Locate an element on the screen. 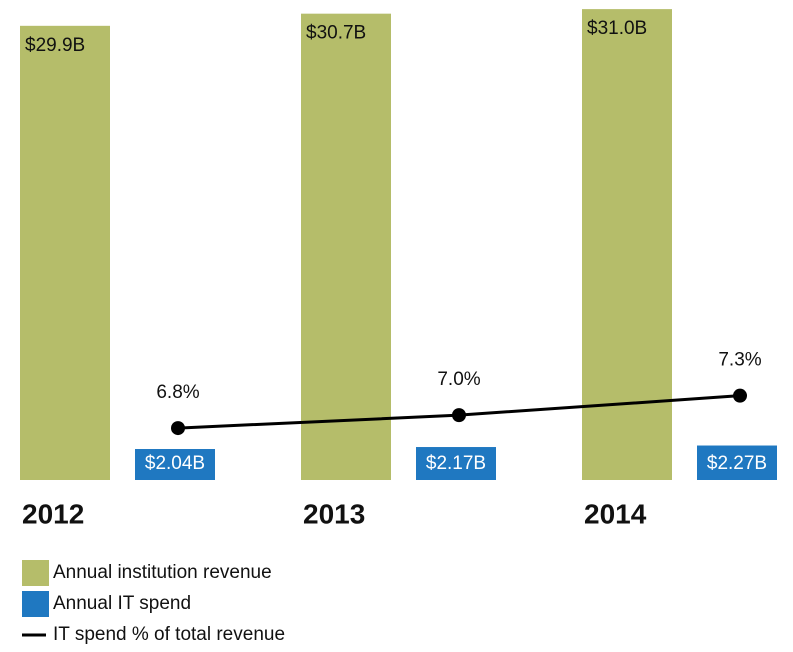 Image resolution: width=793 pixels, height=652 pixels. value-label: 7.0% is located at coordinates (458, 379).